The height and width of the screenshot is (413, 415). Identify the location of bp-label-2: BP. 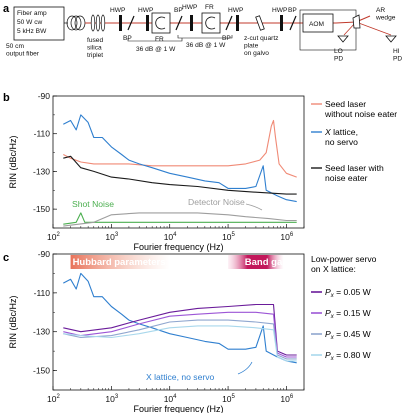
(178, 10).